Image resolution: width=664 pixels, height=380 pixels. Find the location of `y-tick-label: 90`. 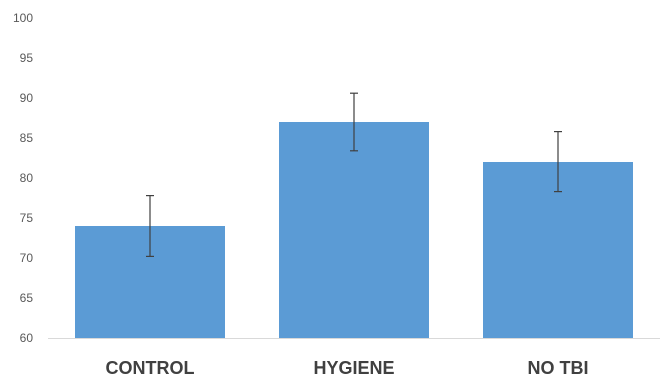

y-tick-label: 90 is located at coordinates (27, 98).